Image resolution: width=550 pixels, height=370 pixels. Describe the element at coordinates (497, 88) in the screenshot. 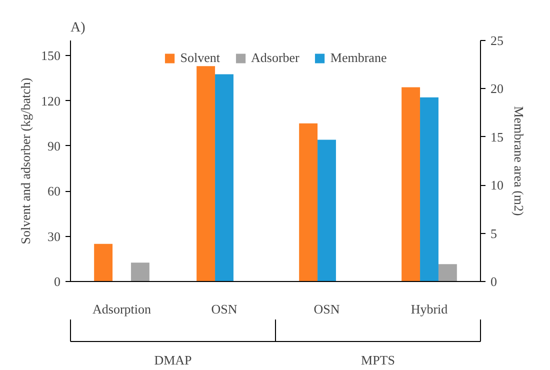

I see `y2-tick-label: 20` at that location.